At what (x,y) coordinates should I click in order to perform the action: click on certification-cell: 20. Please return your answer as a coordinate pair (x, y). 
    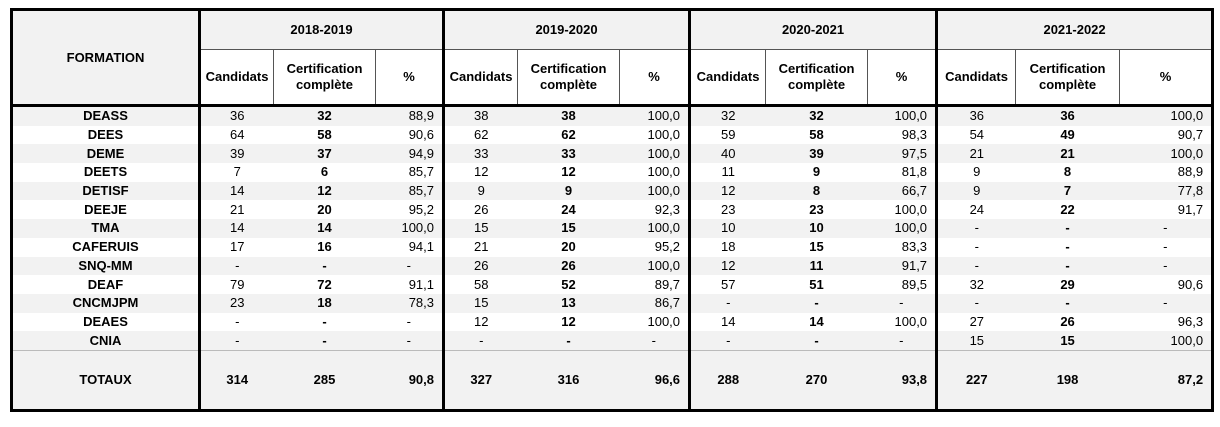
    Looking at the image, I should click on (324, 210).